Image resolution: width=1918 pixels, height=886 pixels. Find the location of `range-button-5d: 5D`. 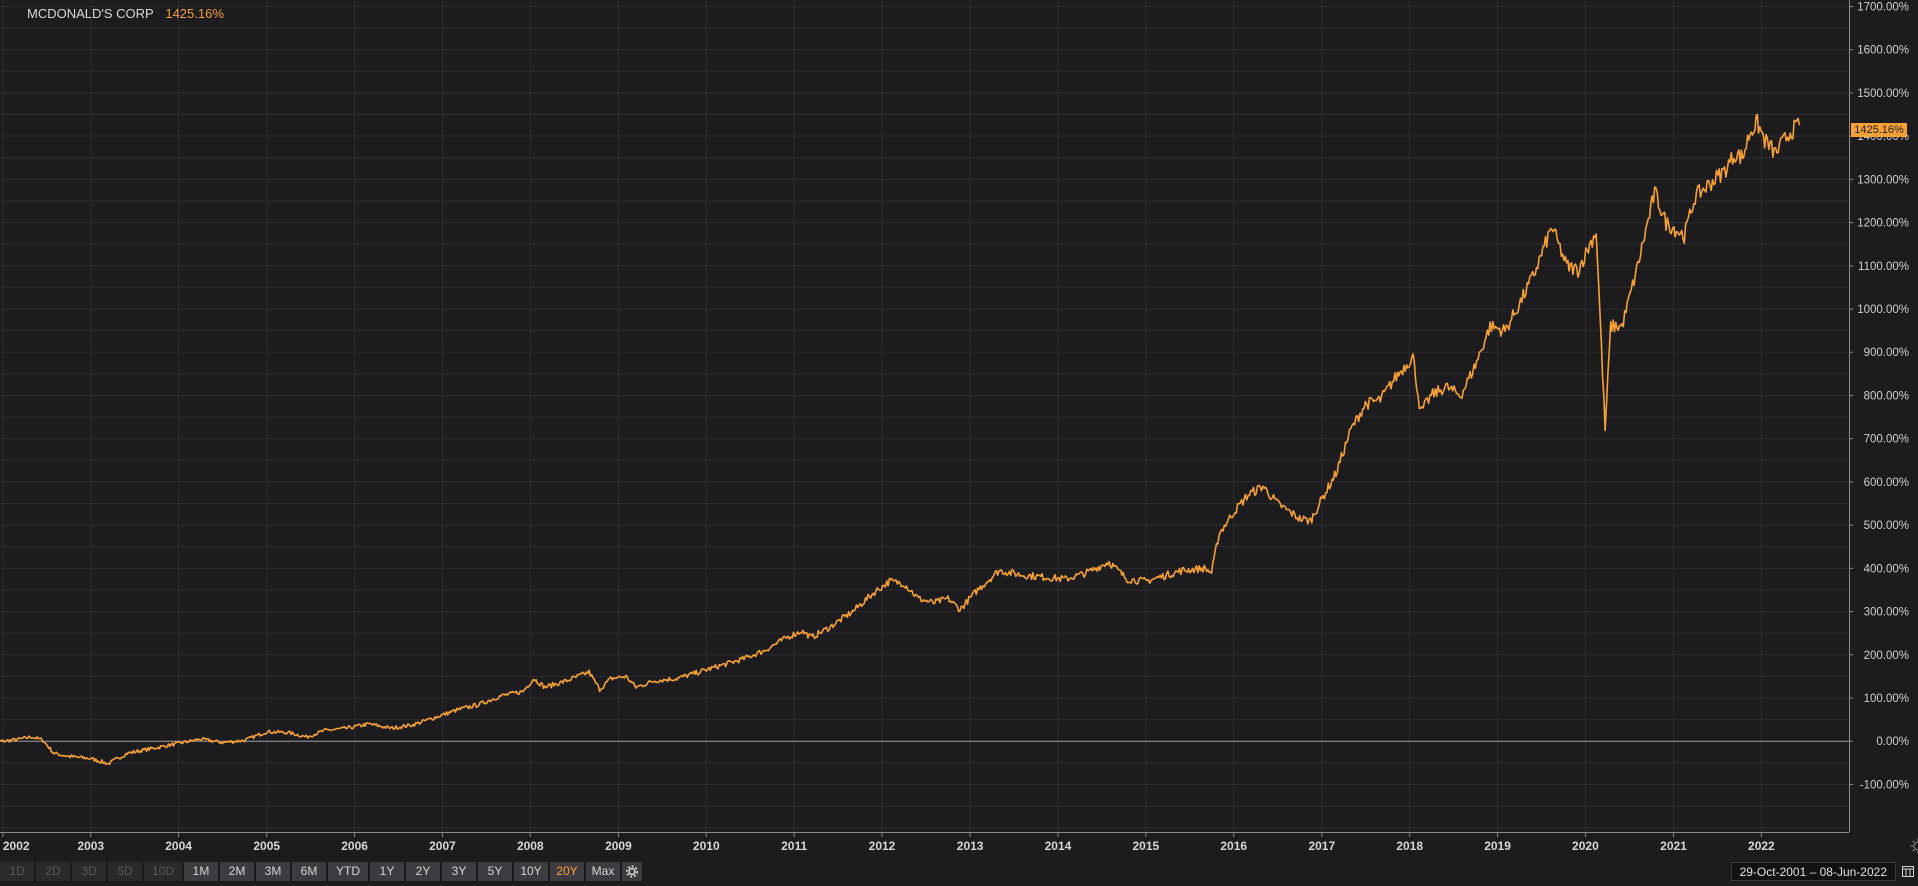

range-button-5d: 5D is located at coordinates (125, 871).